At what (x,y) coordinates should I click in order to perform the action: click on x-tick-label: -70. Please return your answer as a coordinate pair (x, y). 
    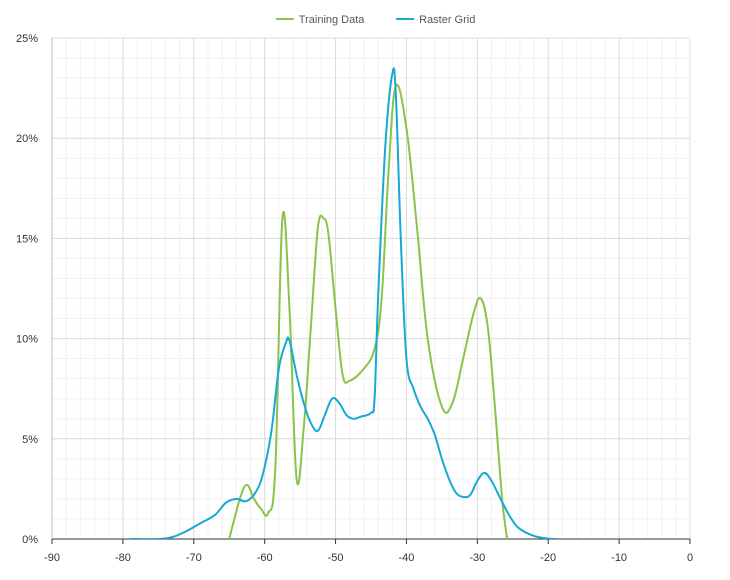
    Looking at the image, I should click on (194, 558).